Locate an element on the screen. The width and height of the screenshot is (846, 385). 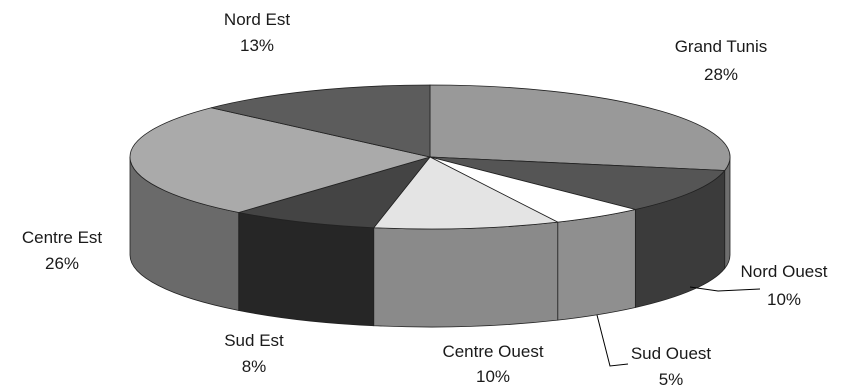
leader-lines is located at coordinates (678, 326).